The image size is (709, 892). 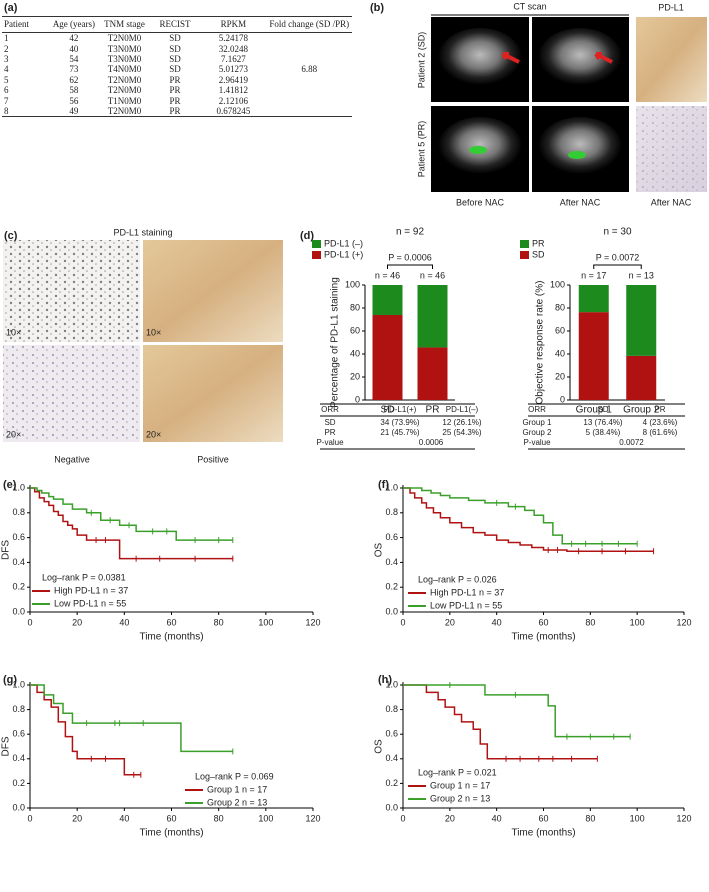 What do you see at coordinates (11, 8) in the screenshot?
I see `panel-label: (a)` at bounding box center [11, 8].